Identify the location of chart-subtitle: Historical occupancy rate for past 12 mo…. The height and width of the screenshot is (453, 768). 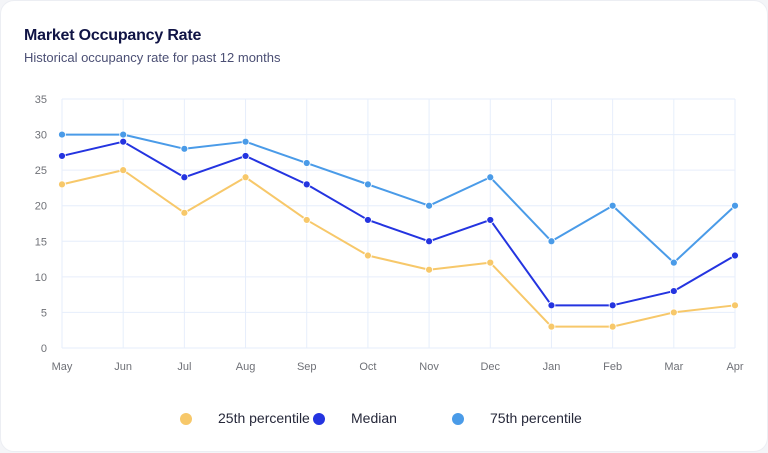
(152, 57).